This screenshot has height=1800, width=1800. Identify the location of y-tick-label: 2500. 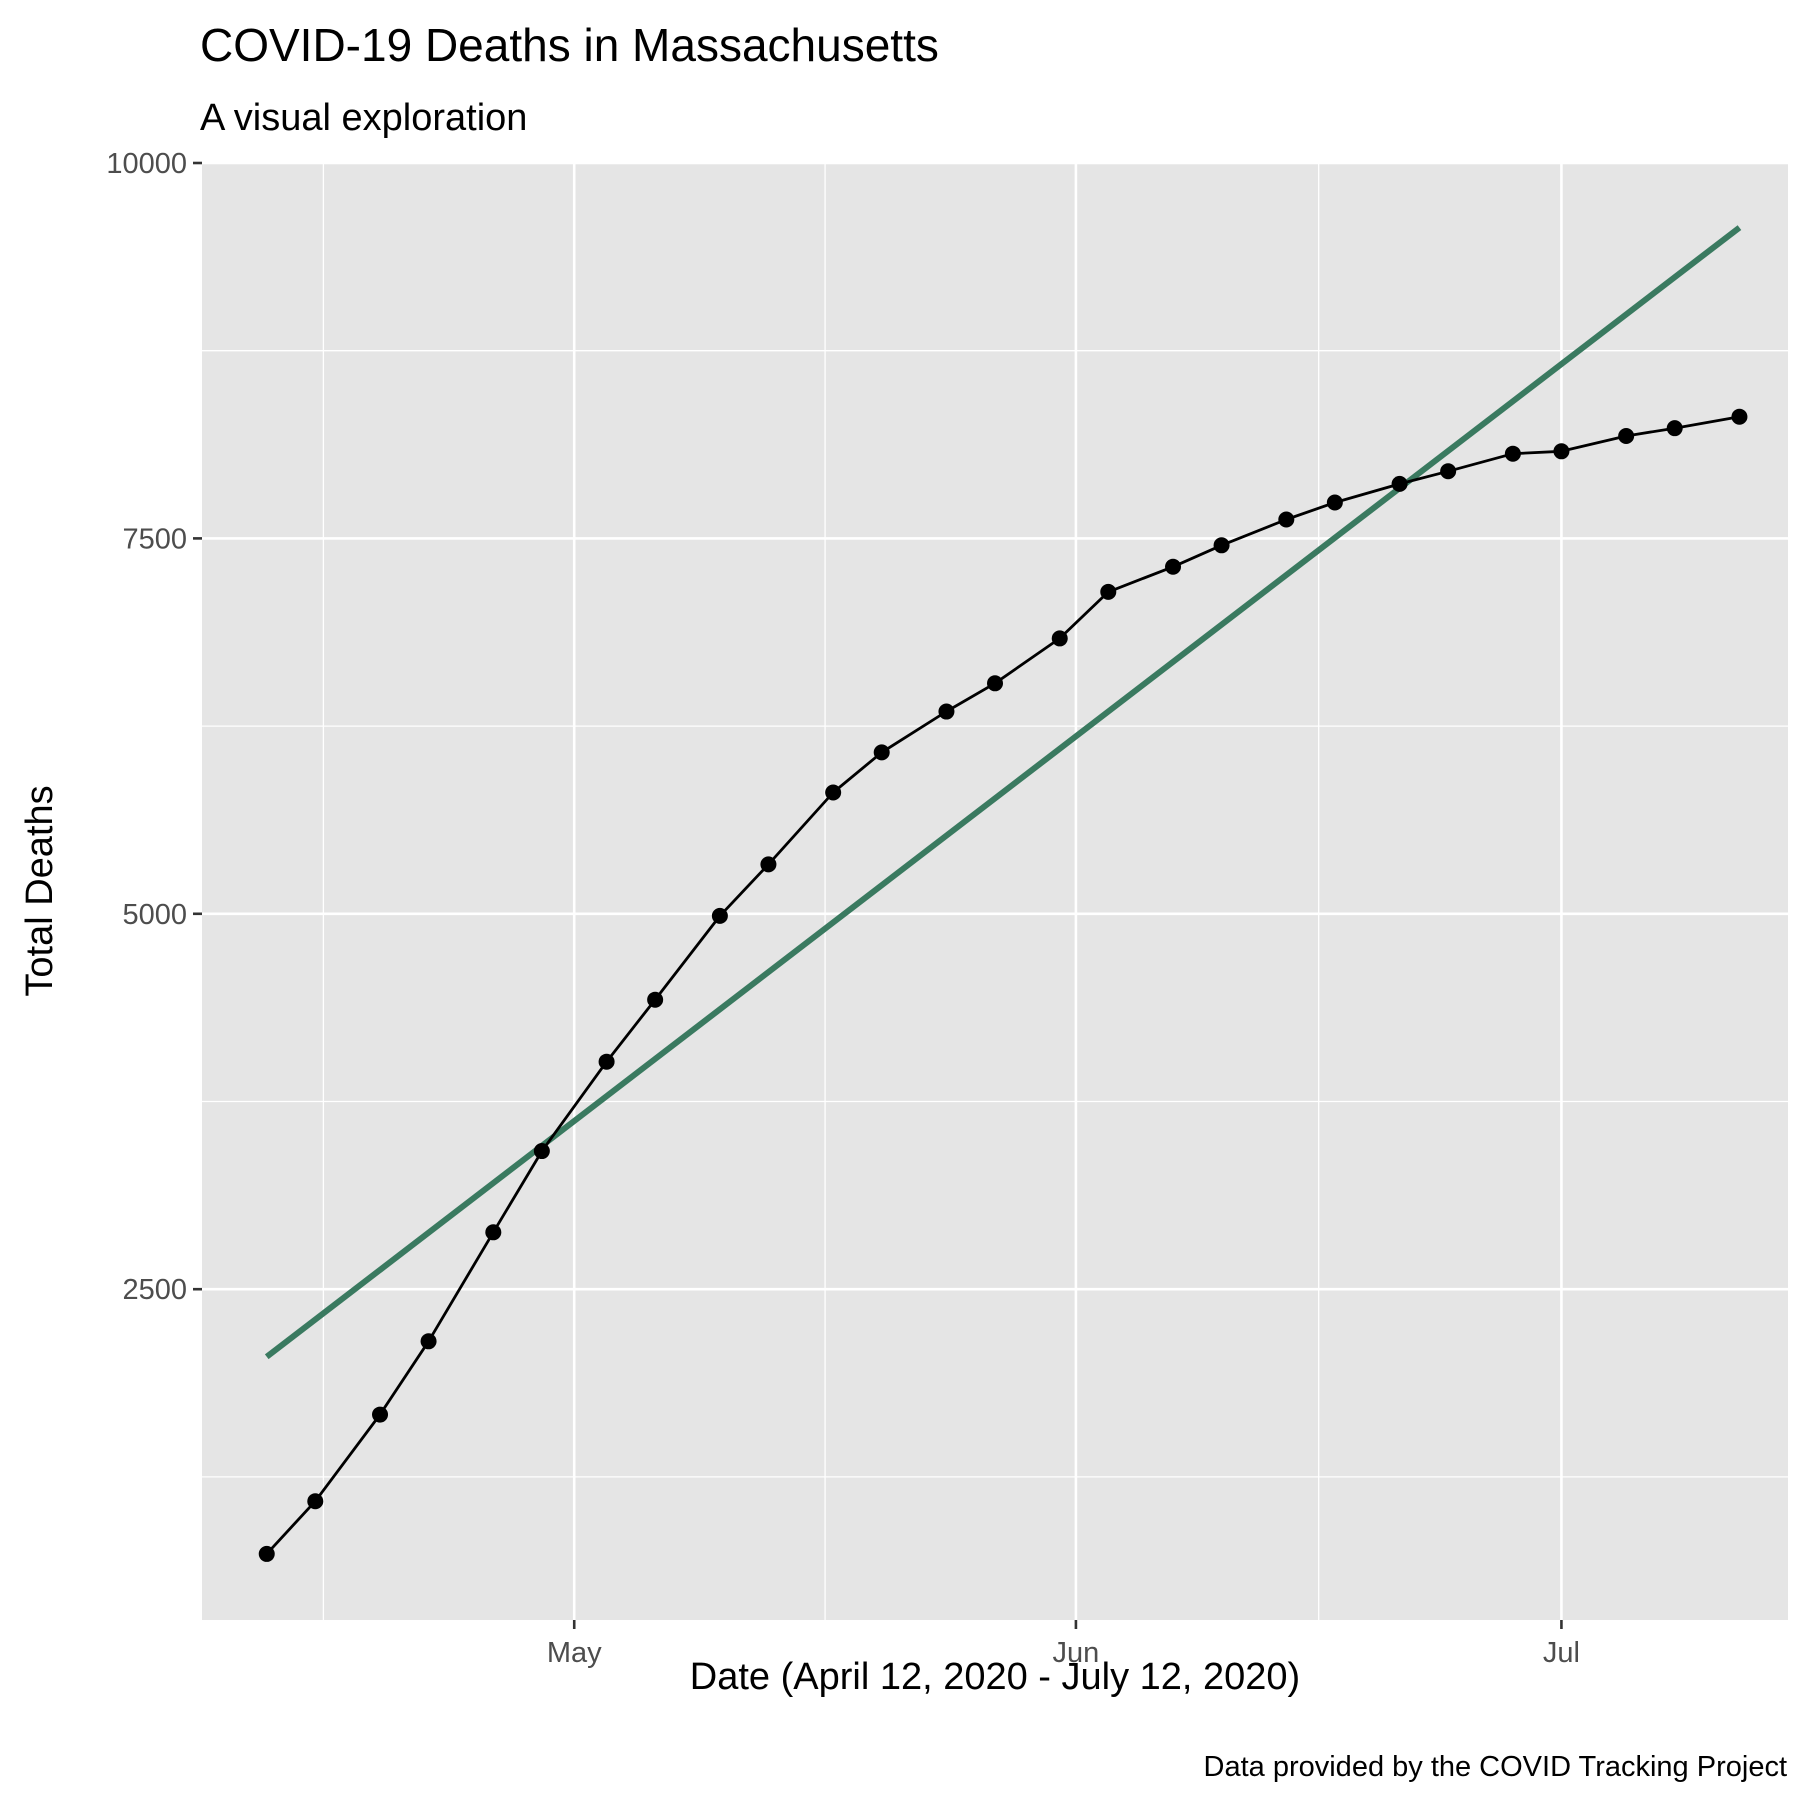
(154, 1290).